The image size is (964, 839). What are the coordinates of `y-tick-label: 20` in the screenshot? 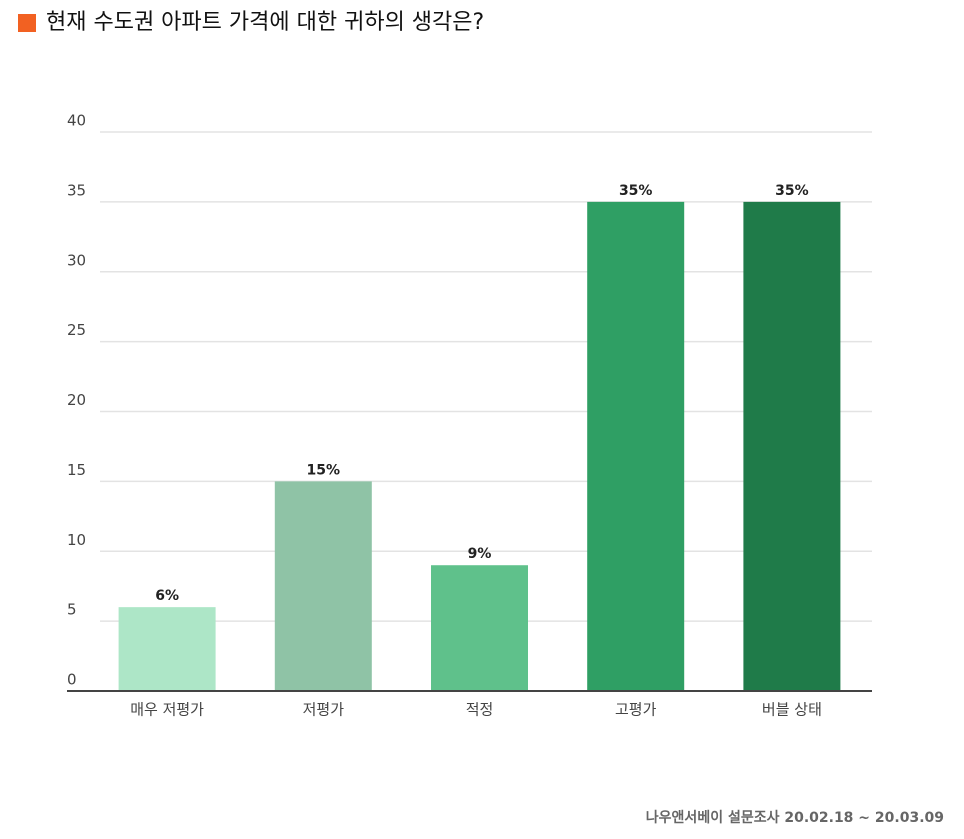 It's located at (76, 400).